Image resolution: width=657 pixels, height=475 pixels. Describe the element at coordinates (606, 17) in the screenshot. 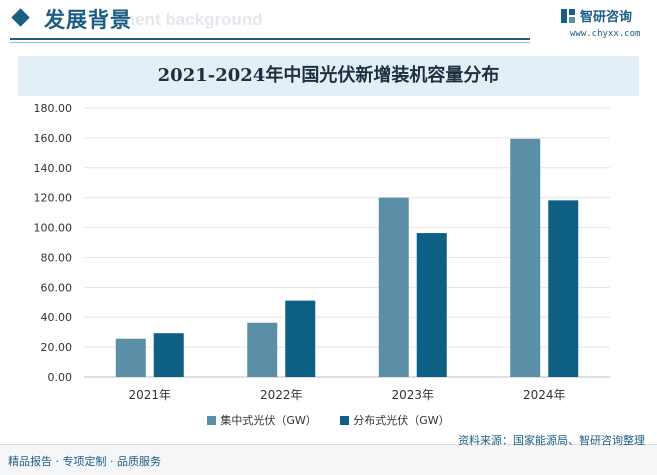

I see `logo-text: 智研咨询` at that location.